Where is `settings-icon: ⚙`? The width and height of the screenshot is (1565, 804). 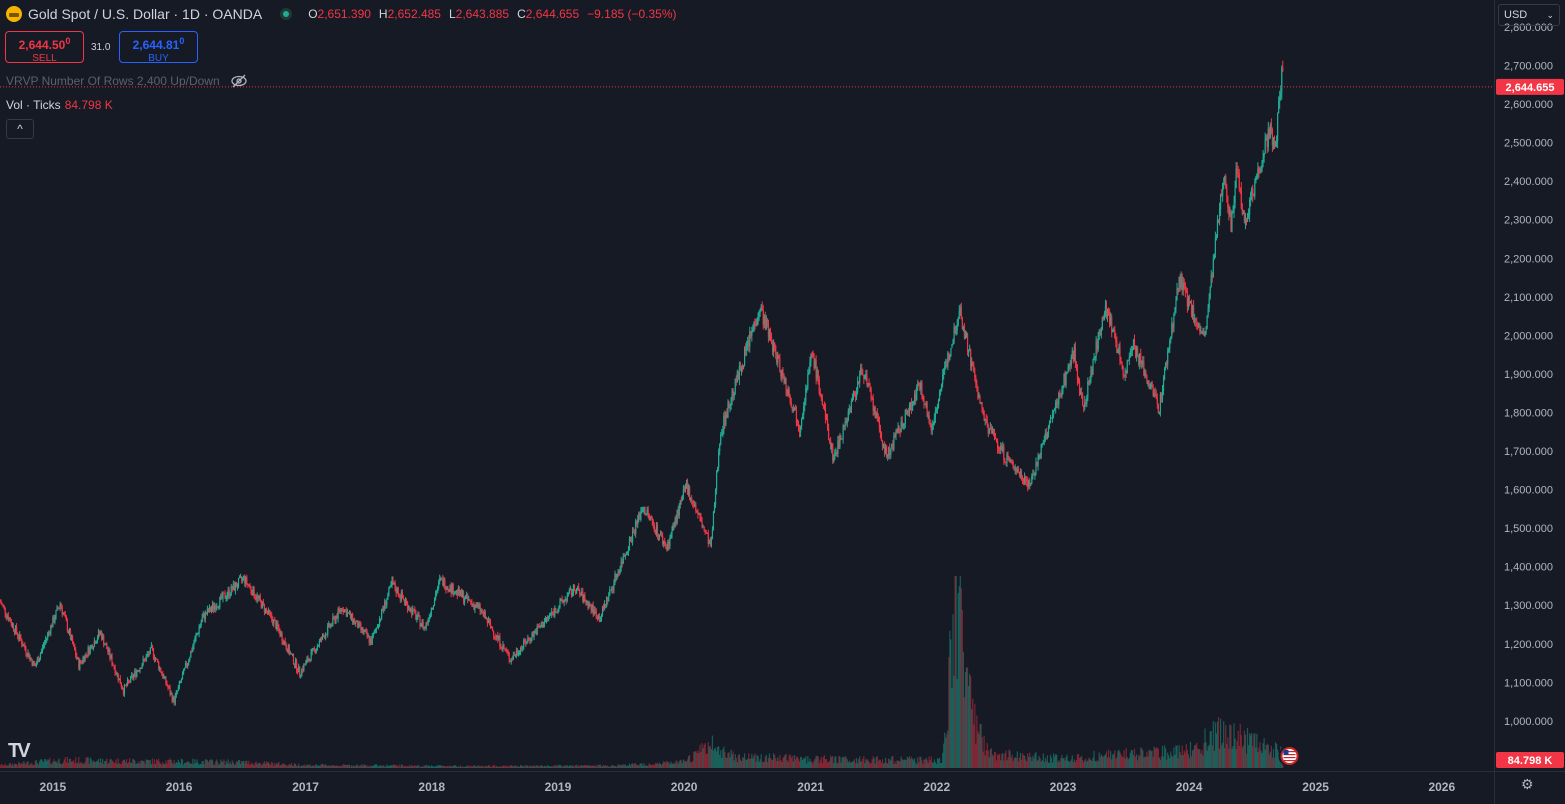
settings-icon: ⚙ is located at coordinates (1527, 784).